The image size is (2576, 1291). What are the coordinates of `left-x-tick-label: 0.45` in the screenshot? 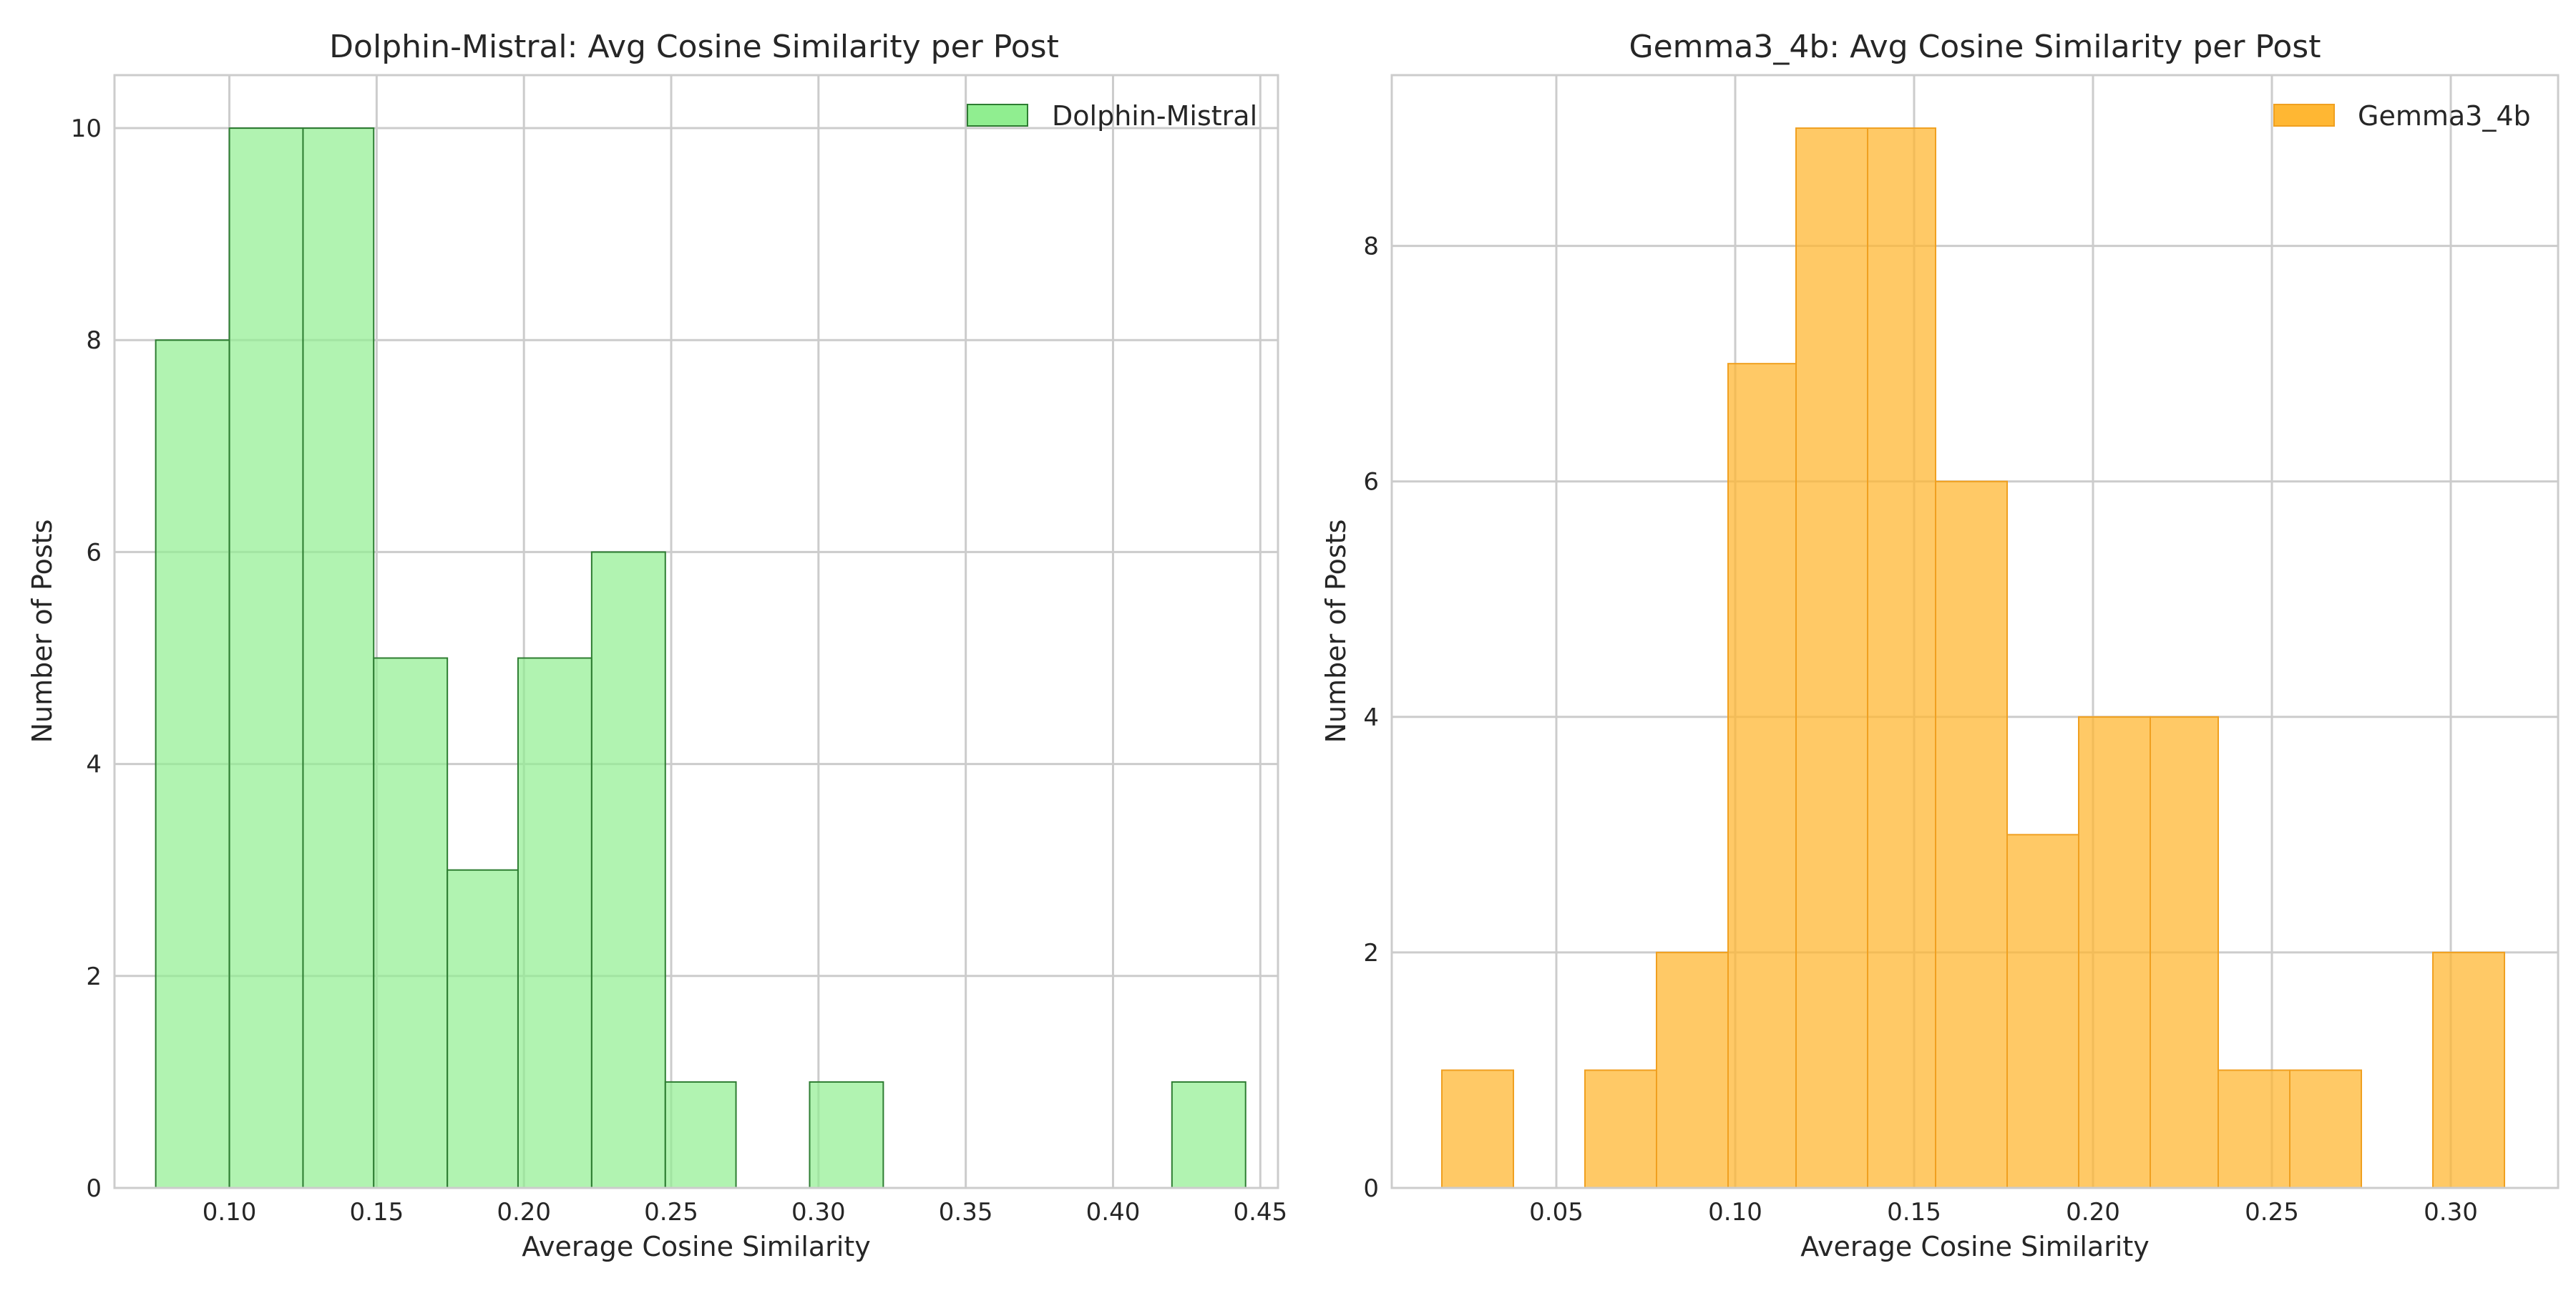 It's located at (1260, 1212).